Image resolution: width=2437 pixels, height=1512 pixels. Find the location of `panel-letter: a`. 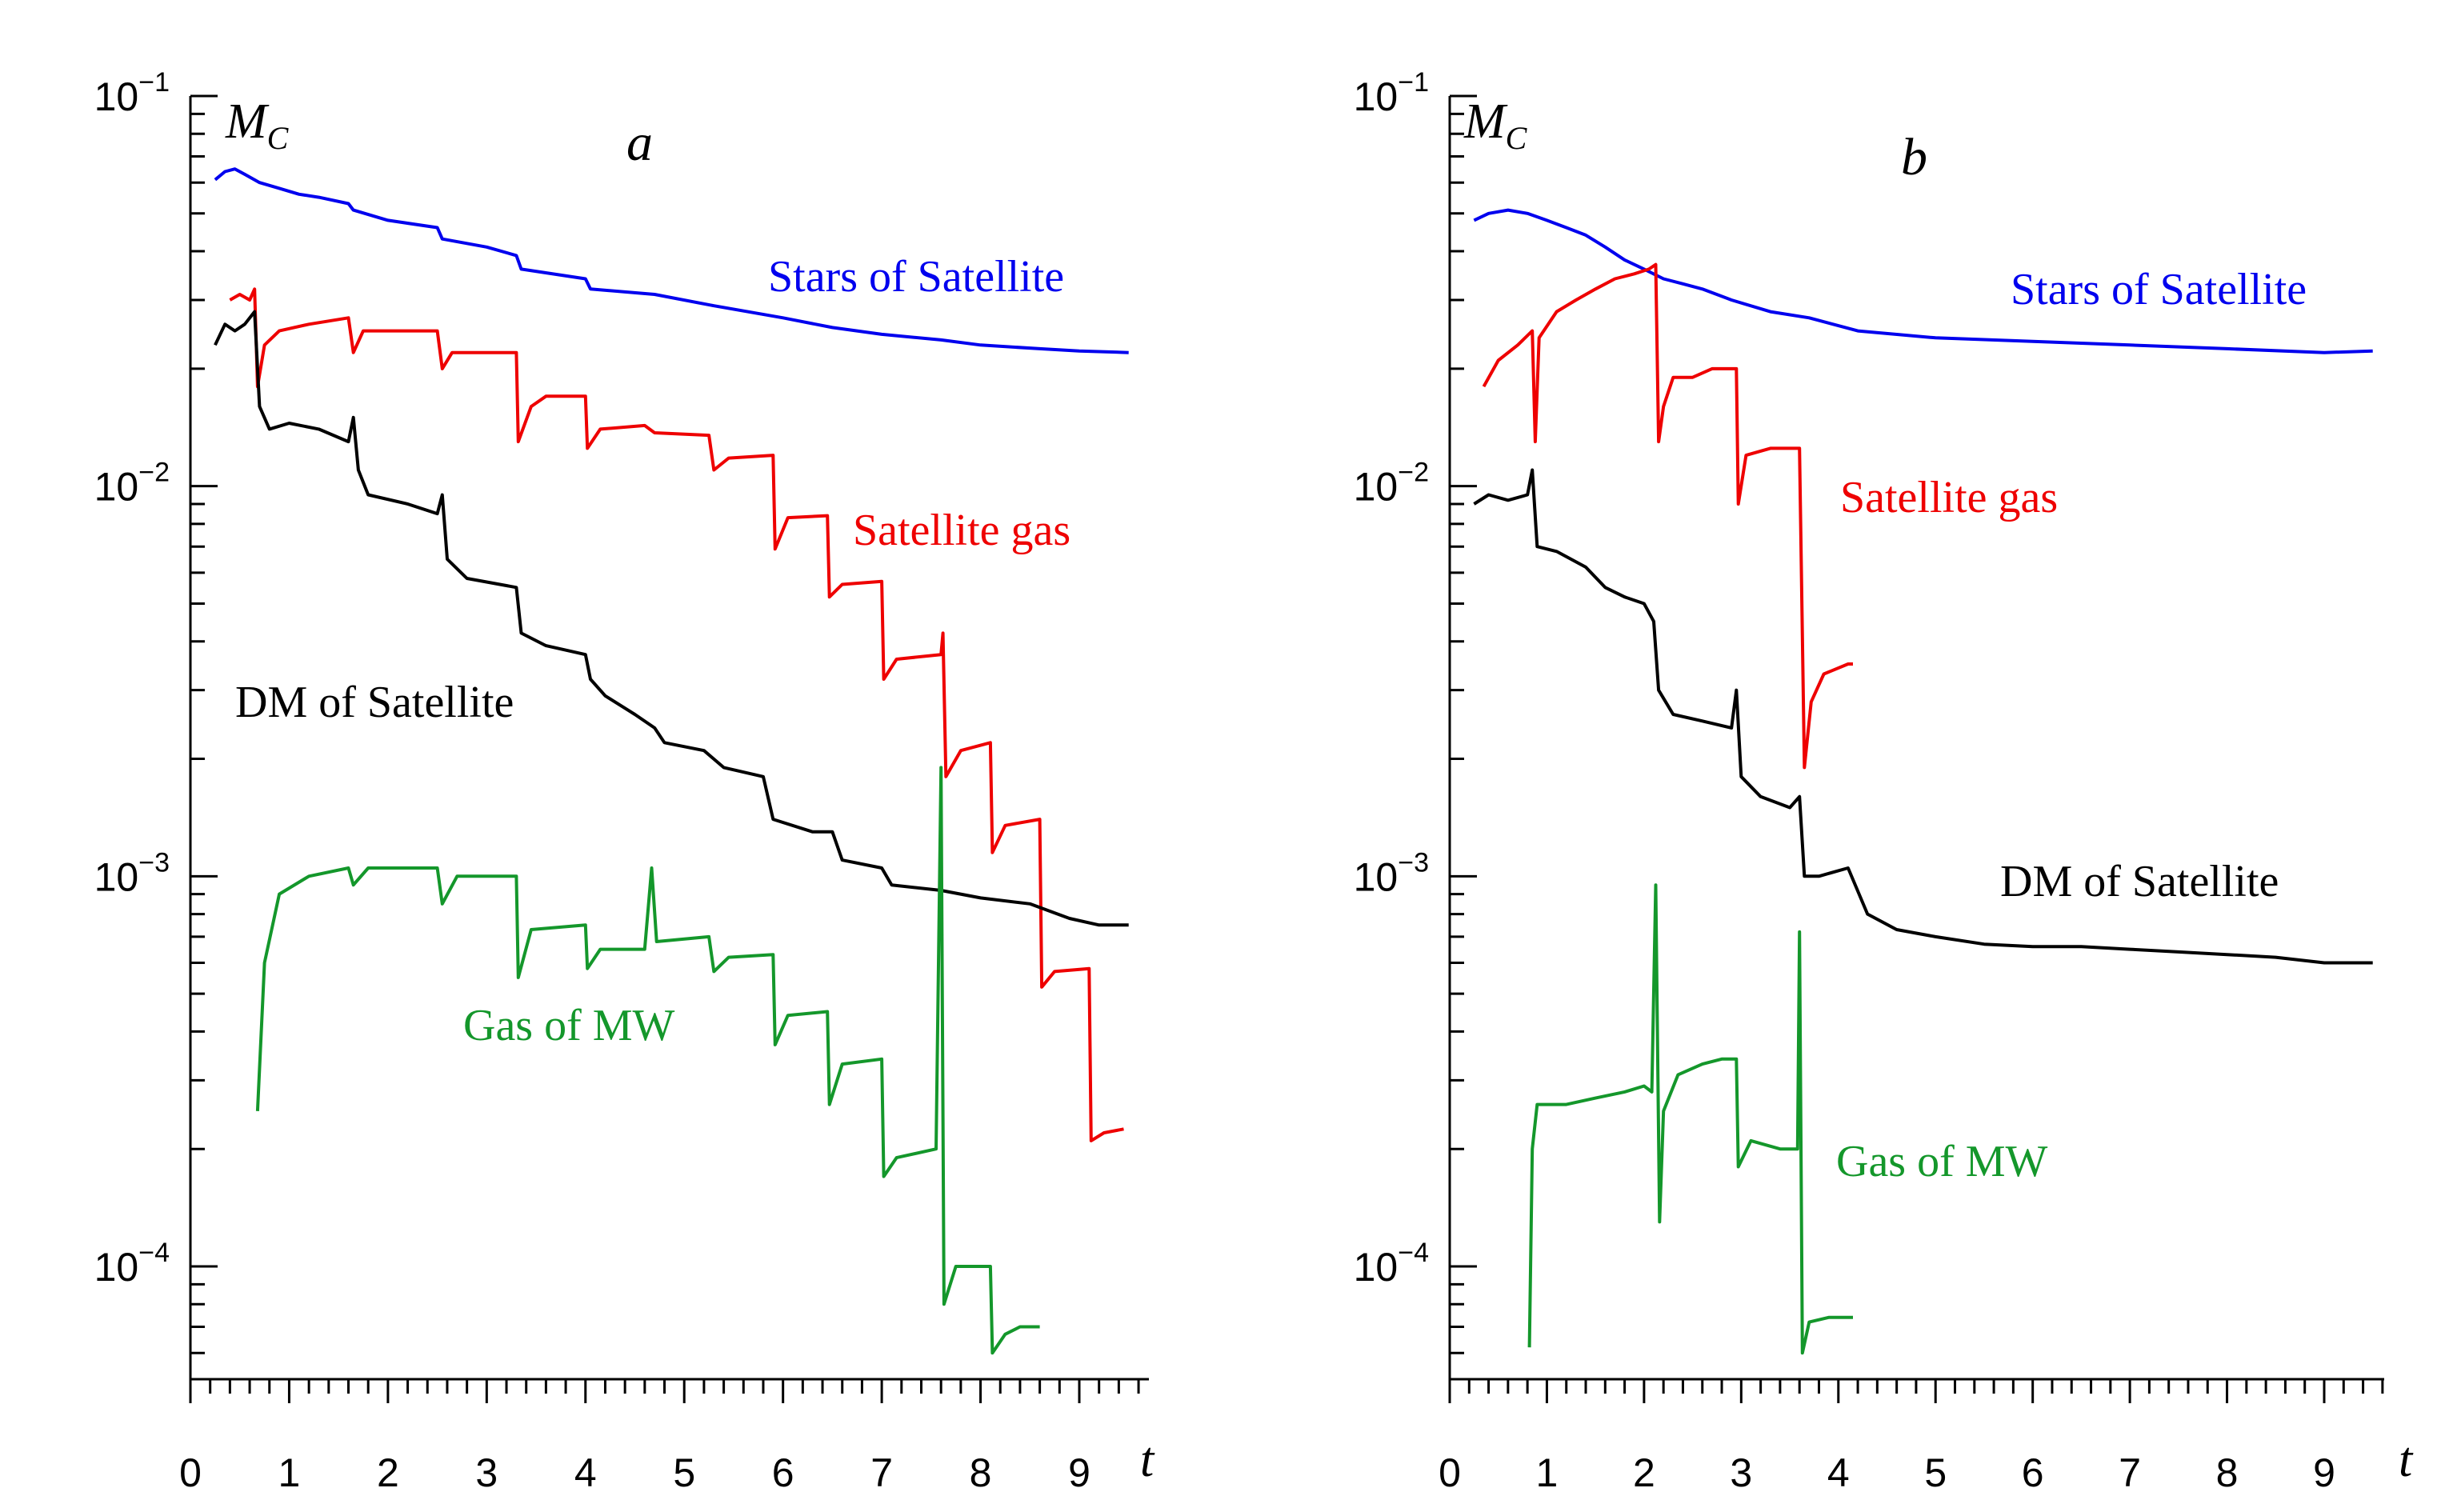

panel-letter: a is located at coordinates (639, 143).